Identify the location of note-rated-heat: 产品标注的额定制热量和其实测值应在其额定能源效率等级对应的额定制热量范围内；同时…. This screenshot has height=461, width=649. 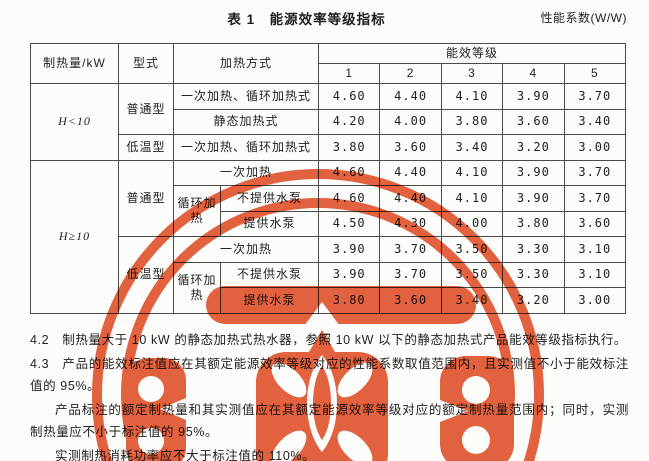
(329, 421).